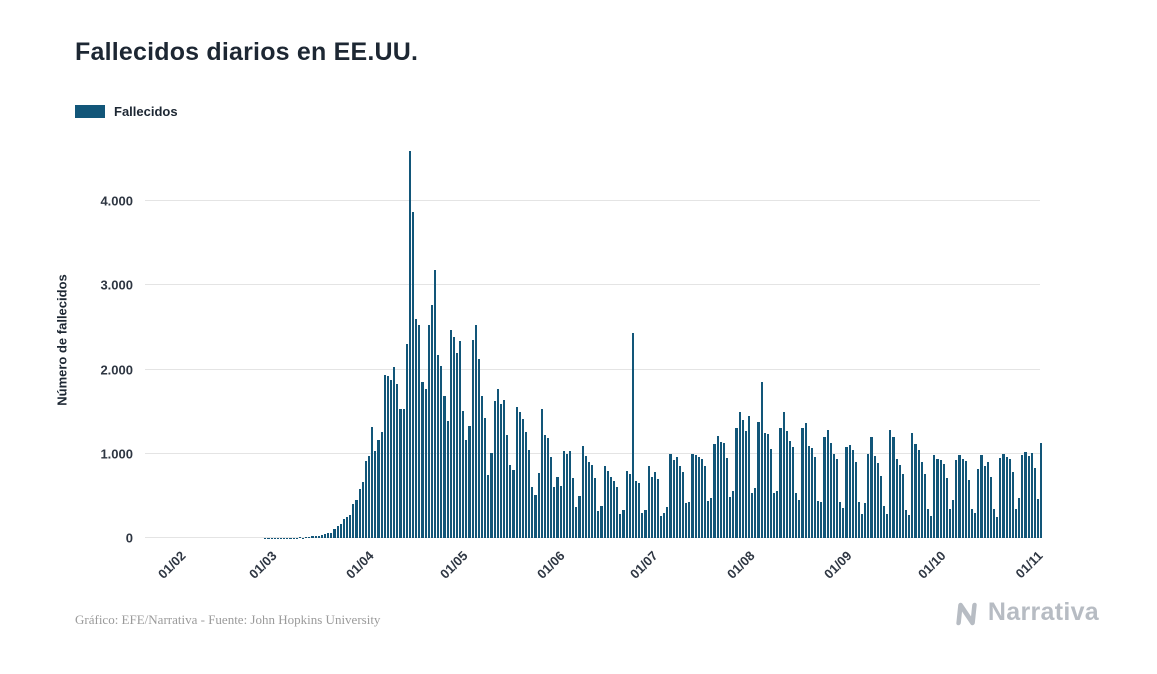  What do you see at coordinates (1027, 612) in the screenshot?
I see `narrativa-logo: Narrativa` at bounding box center [1027, 612].